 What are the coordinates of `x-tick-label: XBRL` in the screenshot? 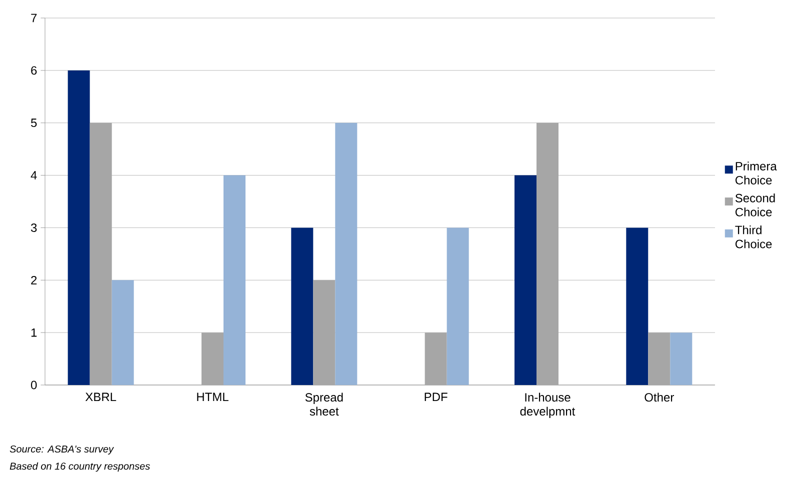 It's located at (100, 397).